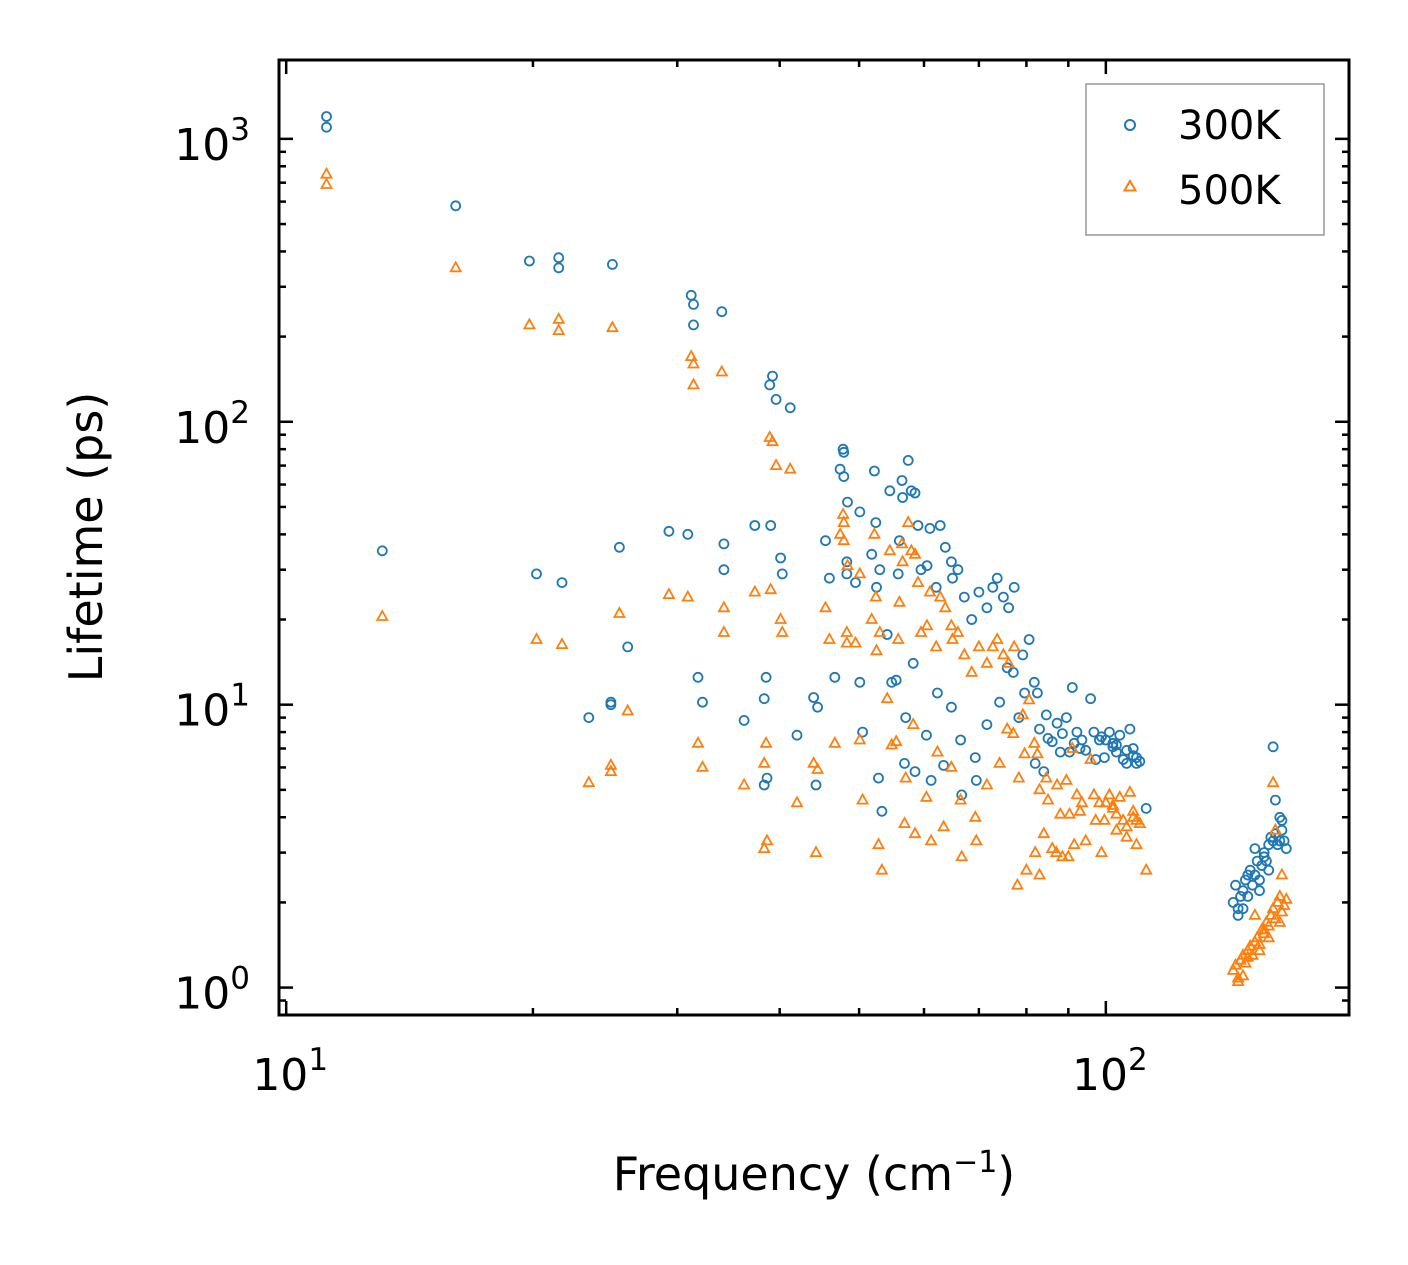 The image size is (1408, 1265). What do you see at coordinates (1230, 191) in the screenshot?
I see `legend-label-500k: 500K` at bounding box center [1230, 191].